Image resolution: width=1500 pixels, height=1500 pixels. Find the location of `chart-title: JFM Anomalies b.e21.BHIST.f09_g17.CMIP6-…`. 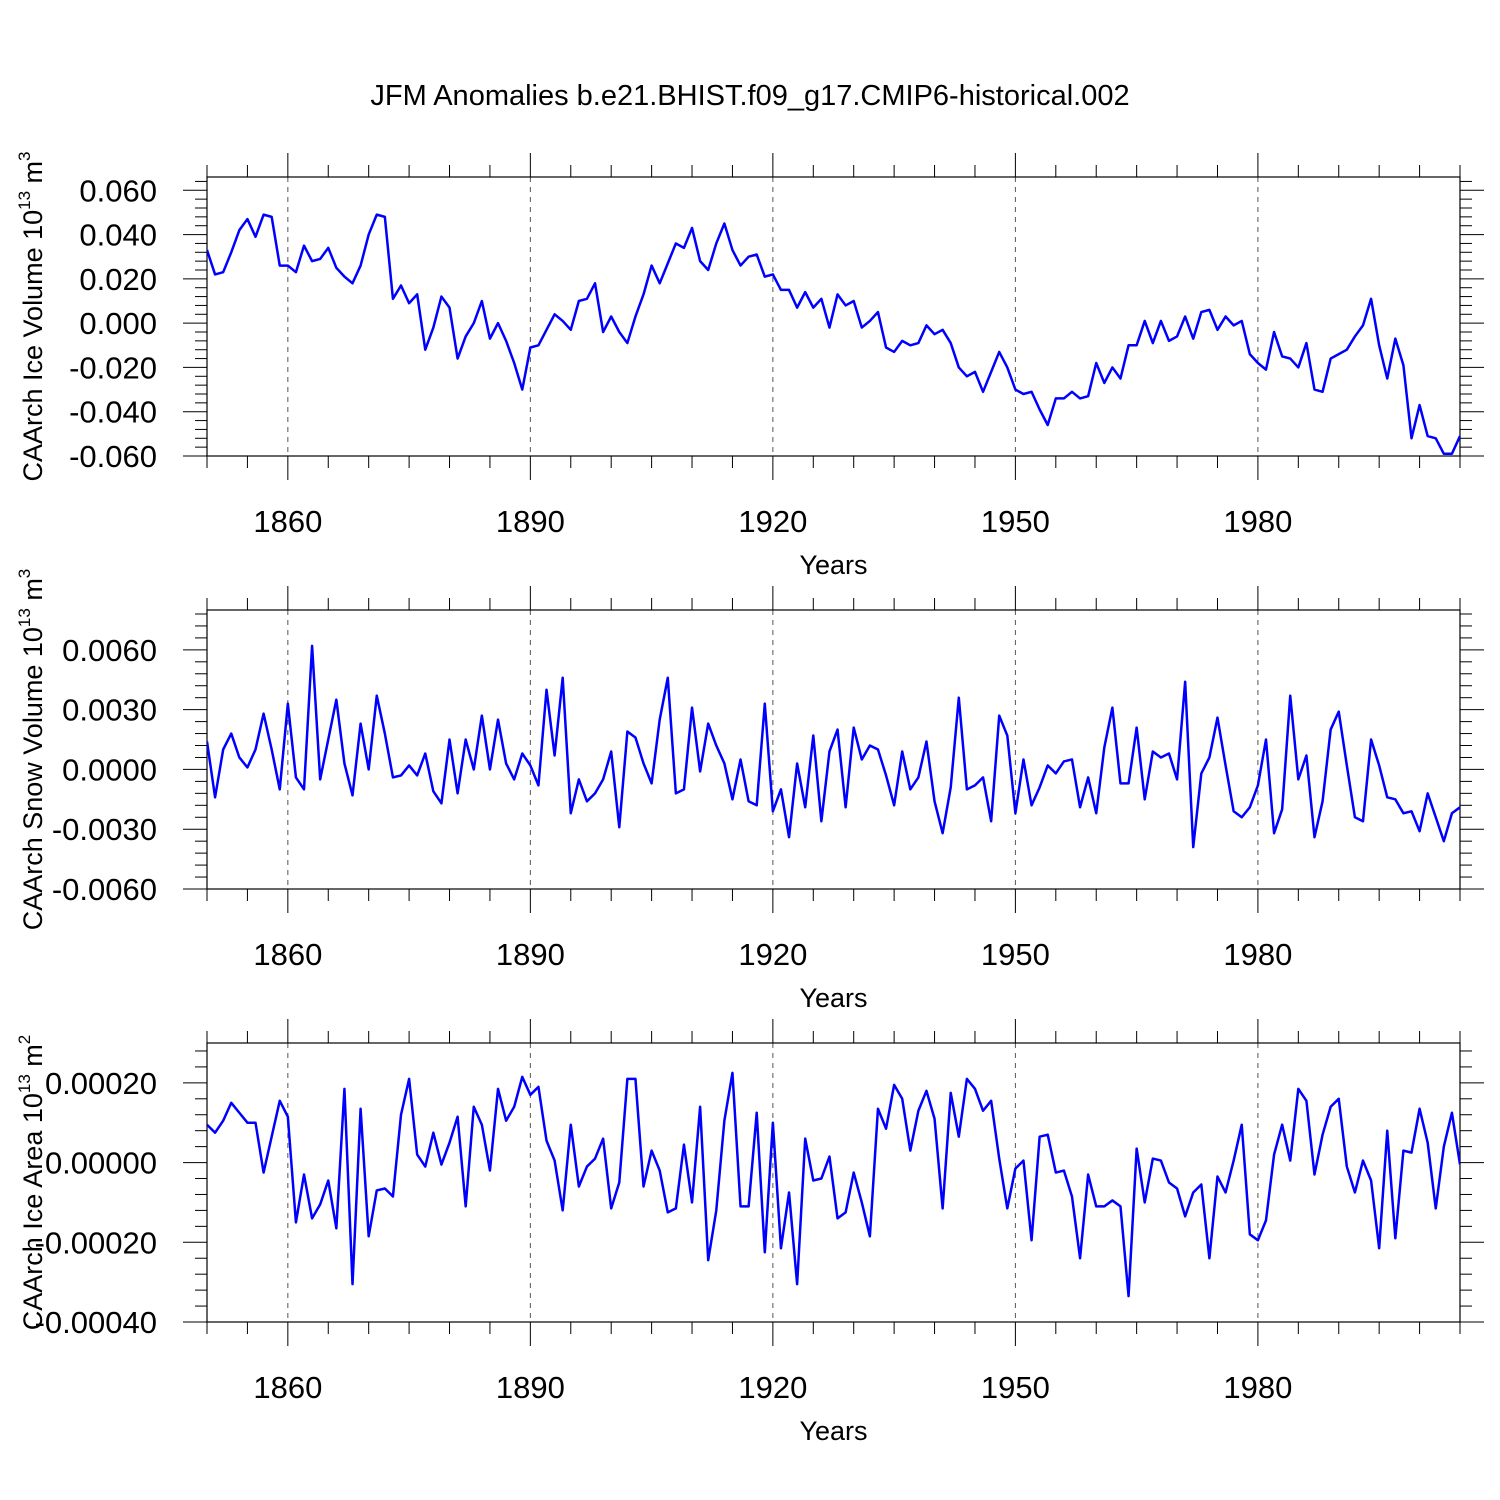

chart-title: JFM Anomalies b.e21.BHIST.f09_g17.CMIP6-… is located at coordinates (749, 96).